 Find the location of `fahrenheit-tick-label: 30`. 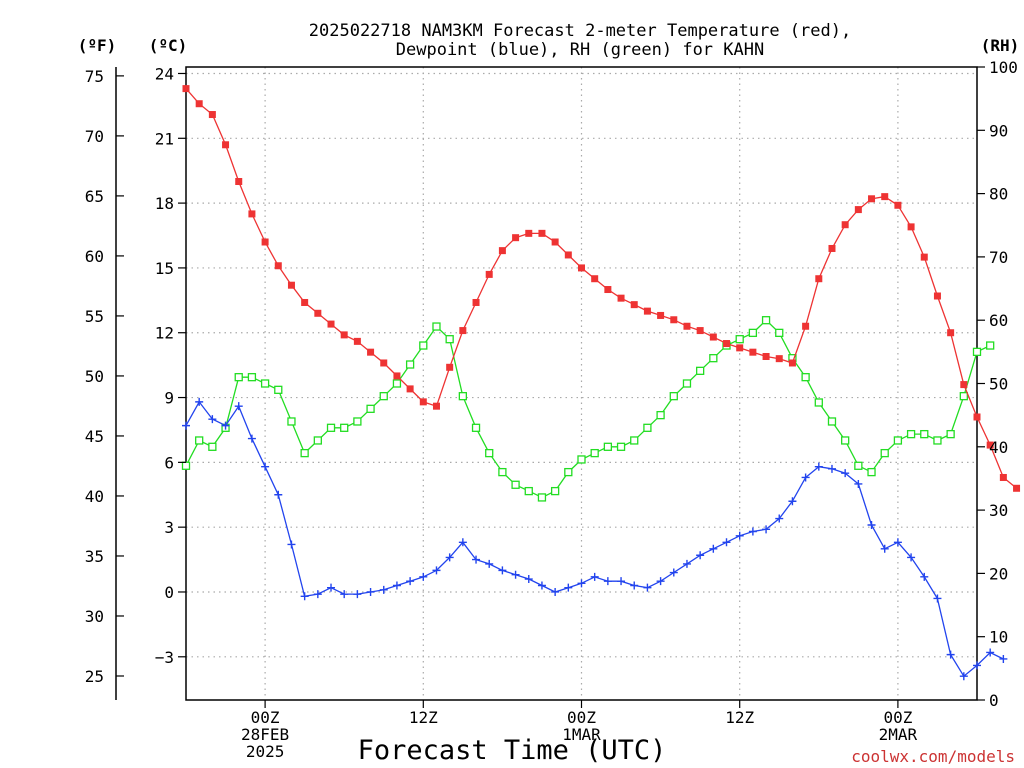

fahrenheit-tick-label: 30 is located at coordinates (94, 616).